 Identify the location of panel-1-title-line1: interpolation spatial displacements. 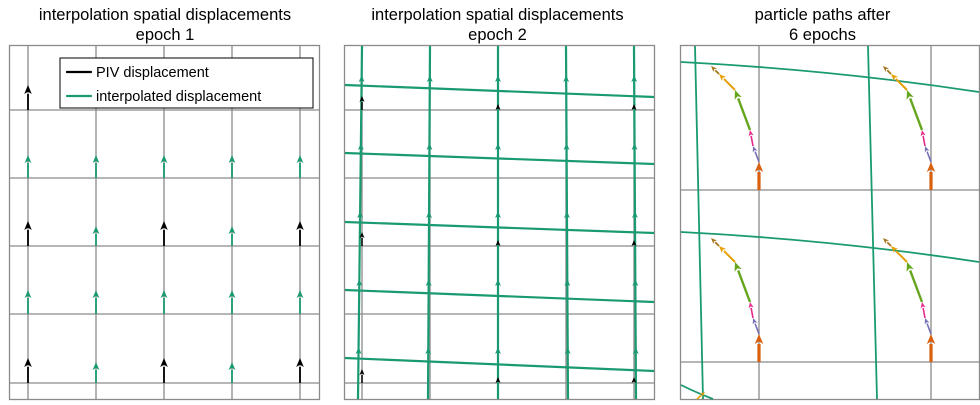
(165, 15).